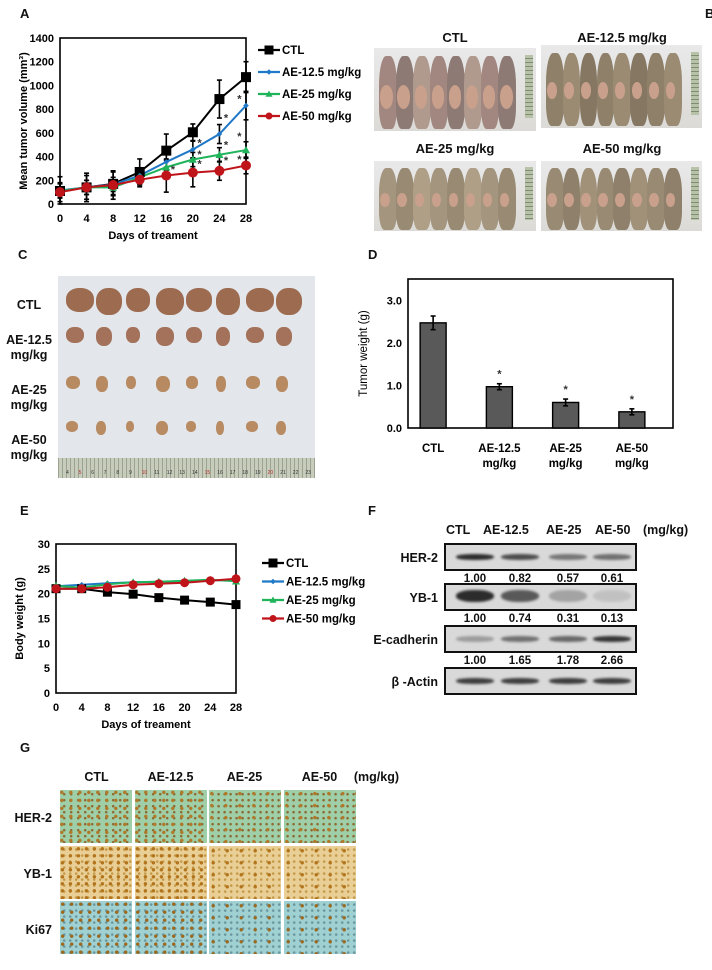 The width and height of the screenshot is (712, 970). Describe the element at coordinates (92, 473) in the screenshot. I see `ruler-tick-label: 6` at that location.